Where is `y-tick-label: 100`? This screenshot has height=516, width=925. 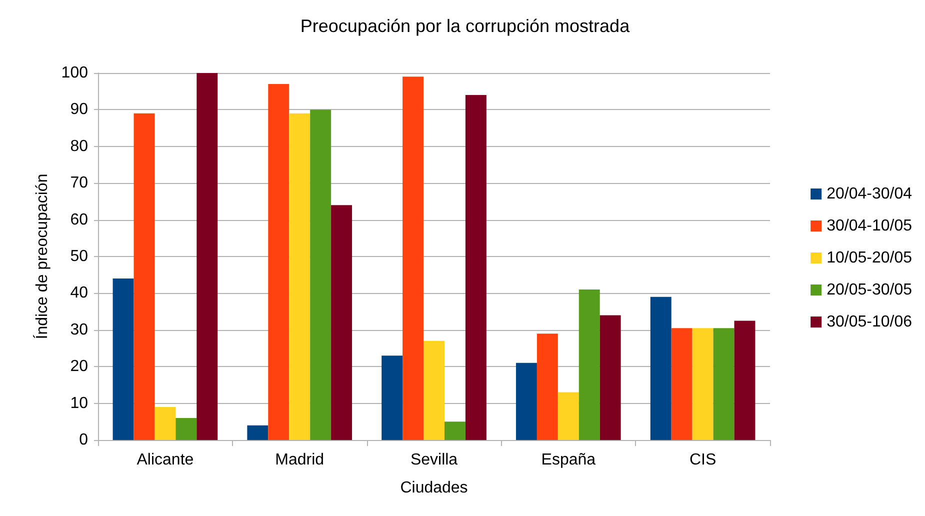
y-tick-label: 100 is located at coordinates (74, 73).